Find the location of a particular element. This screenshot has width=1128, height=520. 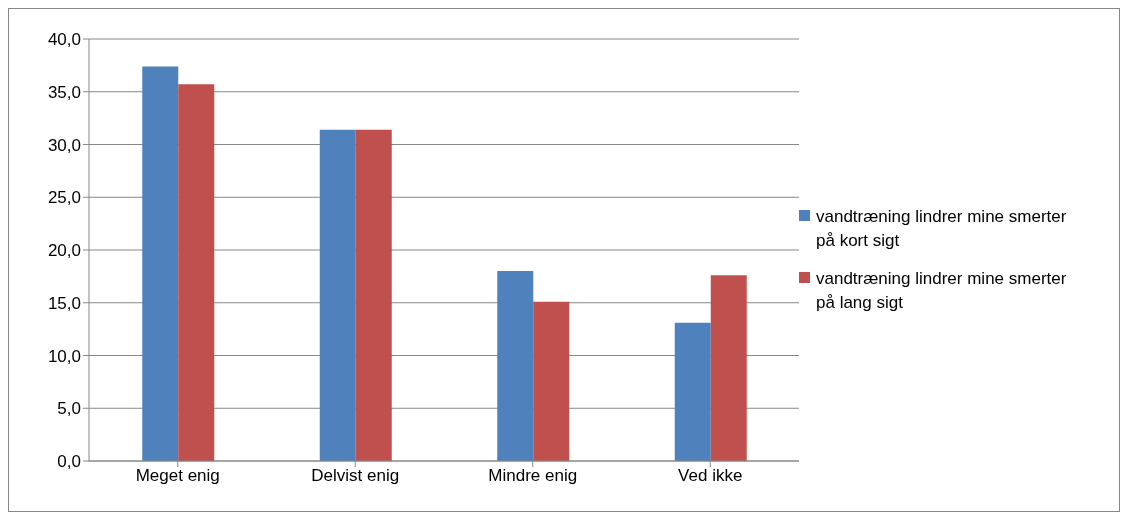

legend-label: vandtræning lindrer mine smerter på lang sigt is located at coordinates (942, 291).